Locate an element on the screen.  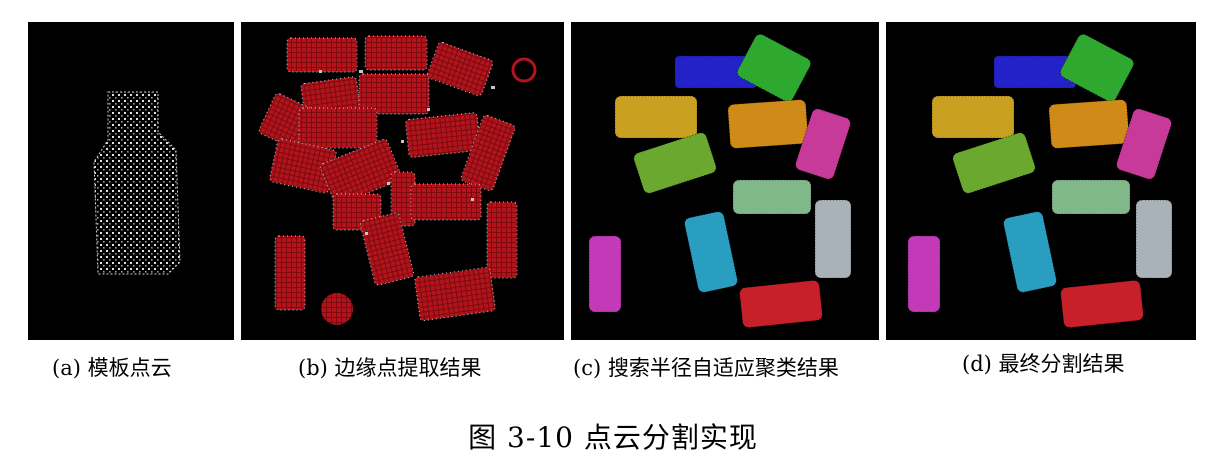
figure-caption: 图 3-10 点云分割实现 is located at coordinates (613, 437).